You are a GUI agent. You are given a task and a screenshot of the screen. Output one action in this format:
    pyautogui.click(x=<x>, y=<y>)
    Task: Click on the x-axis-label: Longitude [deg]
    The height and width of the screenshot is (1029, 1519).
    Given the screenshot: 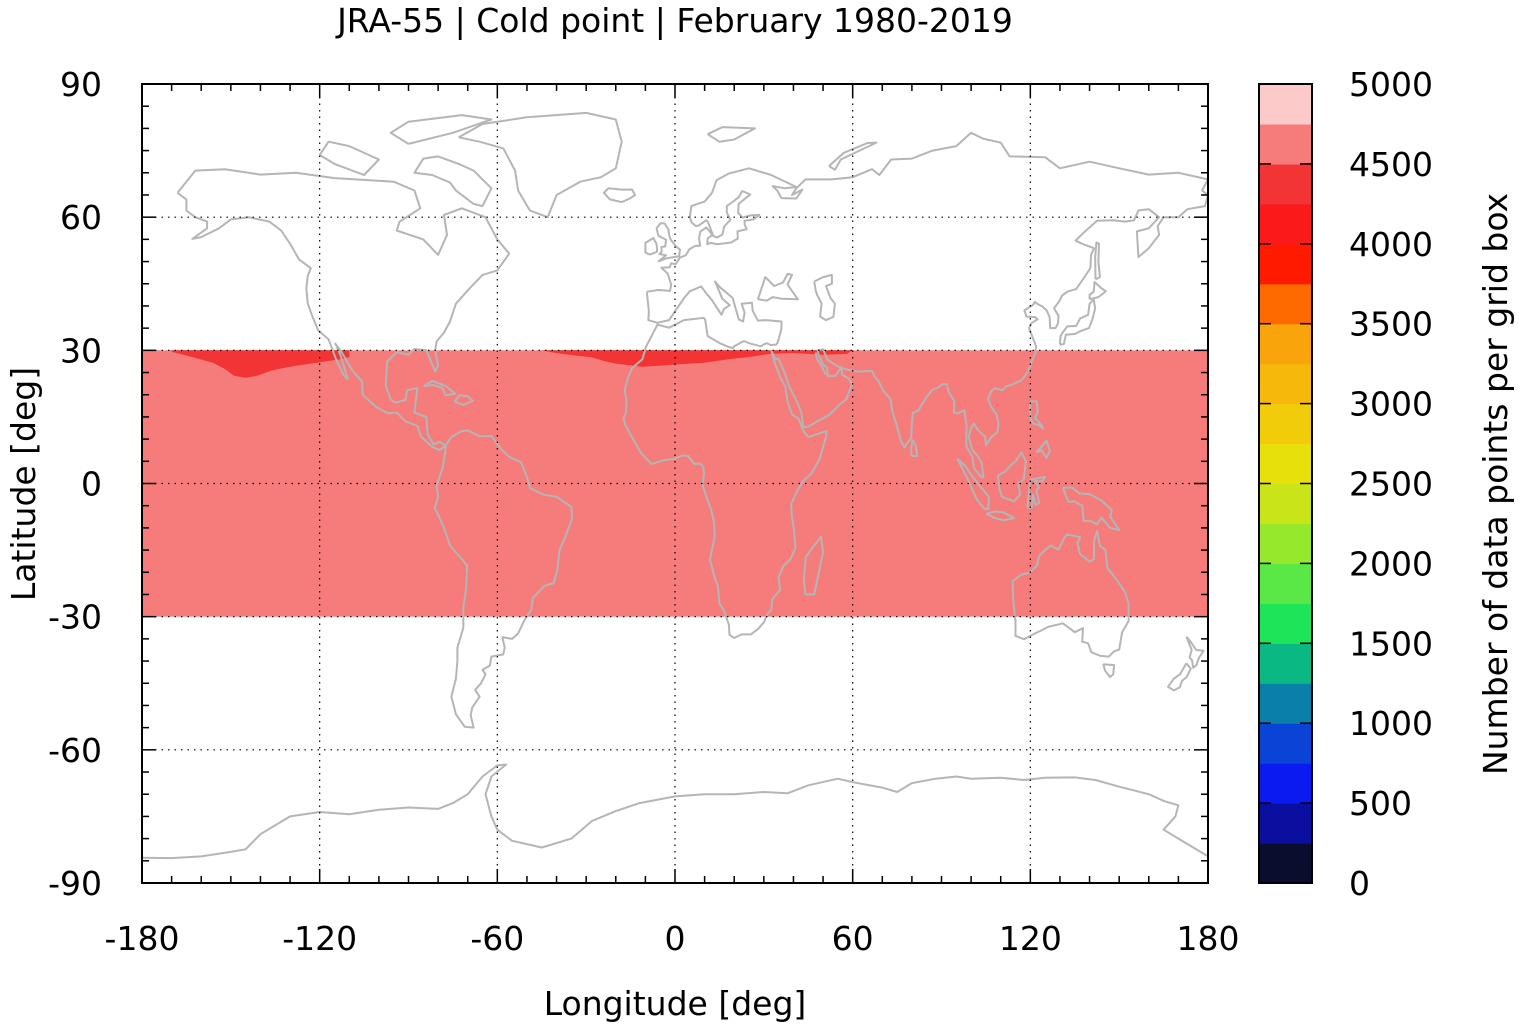 What is the action you would take?
    pyautogui.click(x=675, y=1003)
    